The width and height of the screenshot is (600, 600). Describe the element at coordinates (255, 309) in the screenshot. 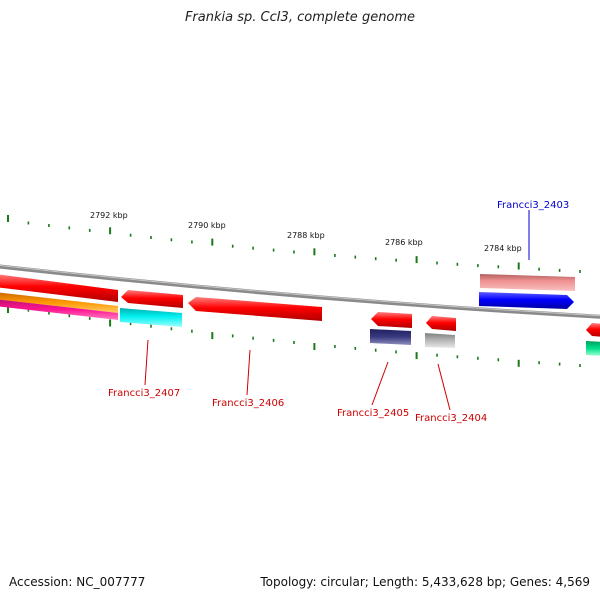

I see `gene-2406-red` at that location.